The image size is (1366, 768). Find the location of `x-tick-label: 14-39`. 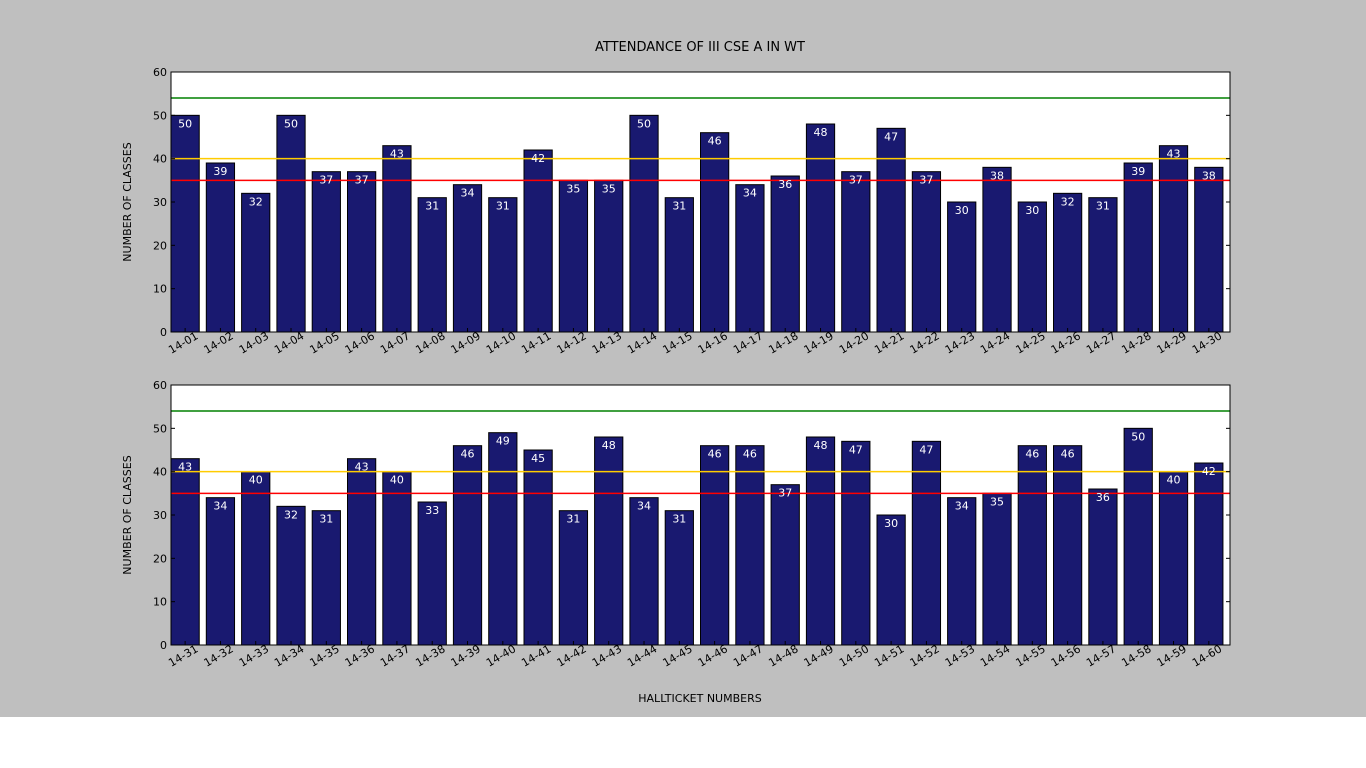

x-tick-label: 14-39 is located at coordinates (466, 655).